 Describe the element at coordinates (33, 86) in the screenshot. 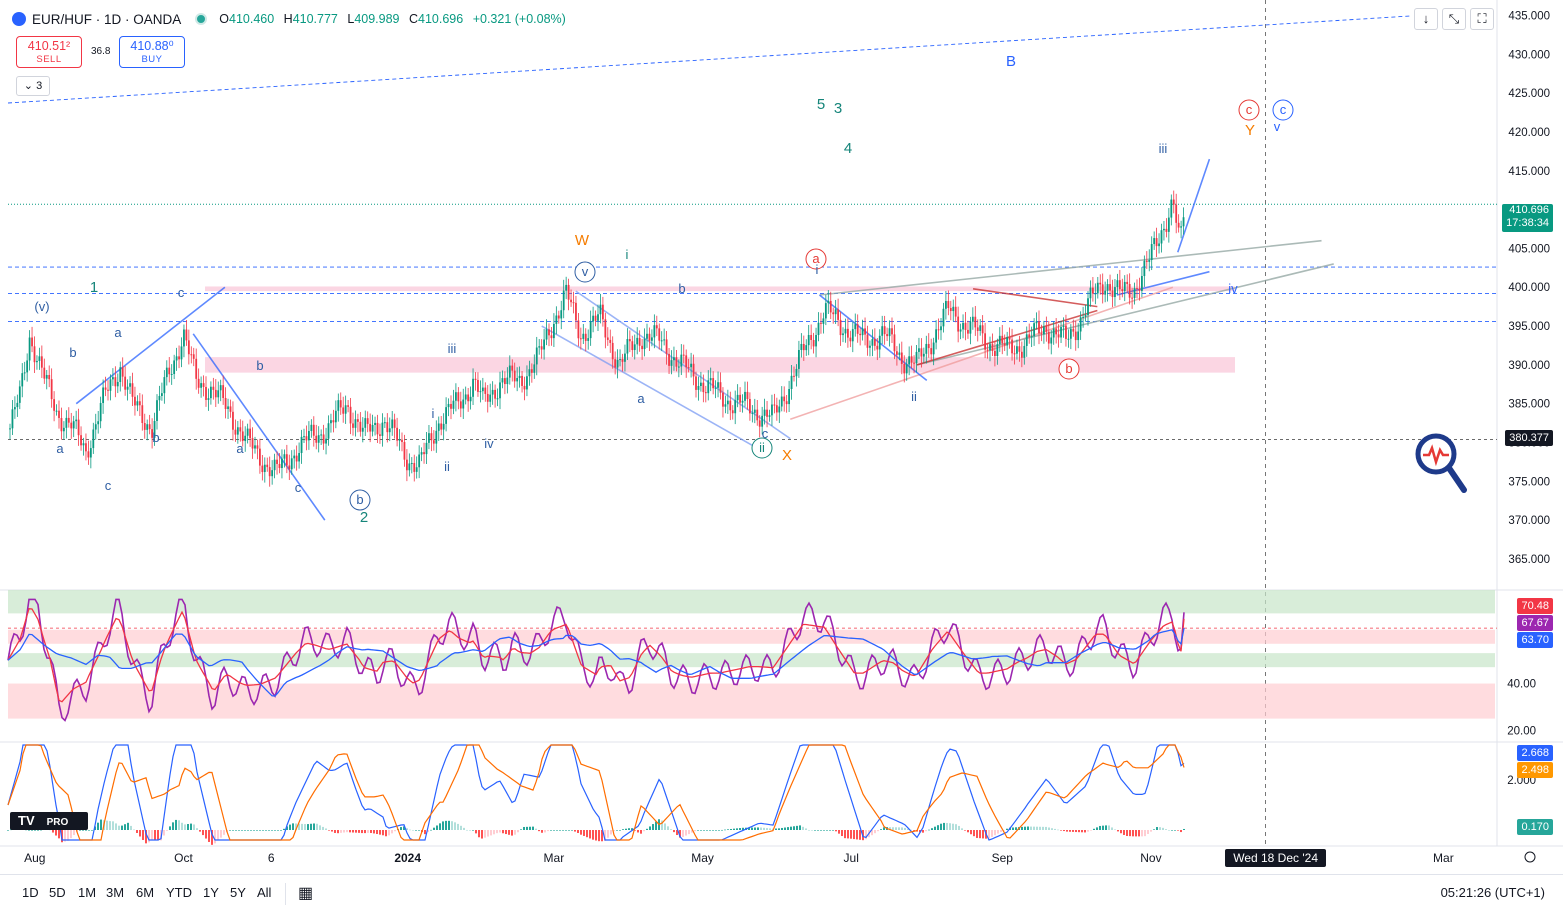

I see `indicators-toggle: ⌄ 3` at that location.